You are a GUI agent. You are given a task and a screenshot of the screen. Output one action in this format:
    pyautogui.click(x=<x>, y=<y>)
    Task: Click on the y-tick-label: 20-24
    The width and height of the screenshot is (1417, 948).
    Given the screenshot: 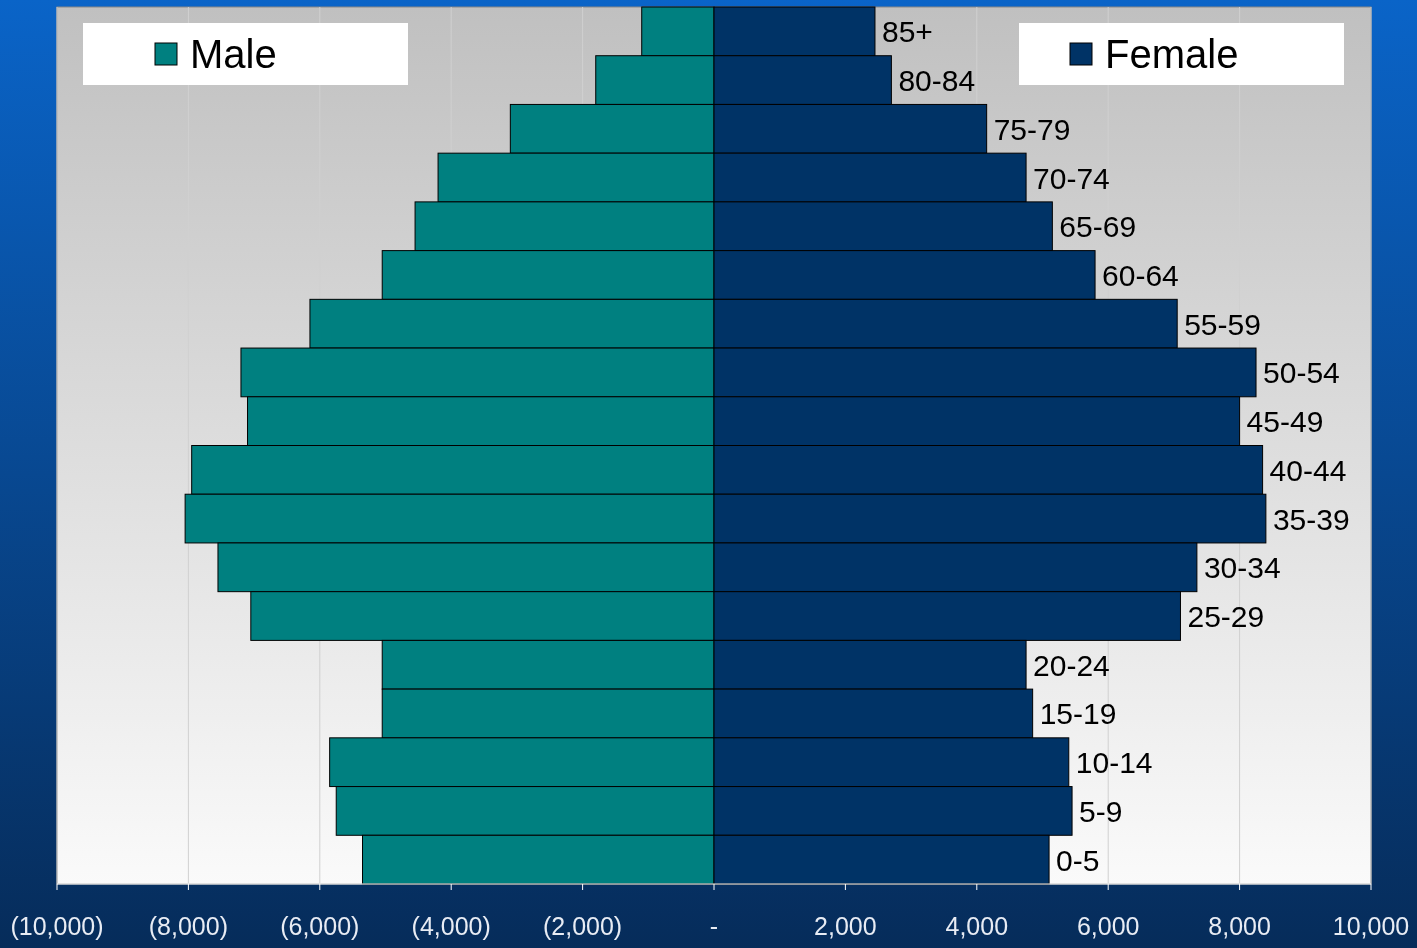 What is the action you would take?
    pyautogui.click(x=1071, y=665)
    